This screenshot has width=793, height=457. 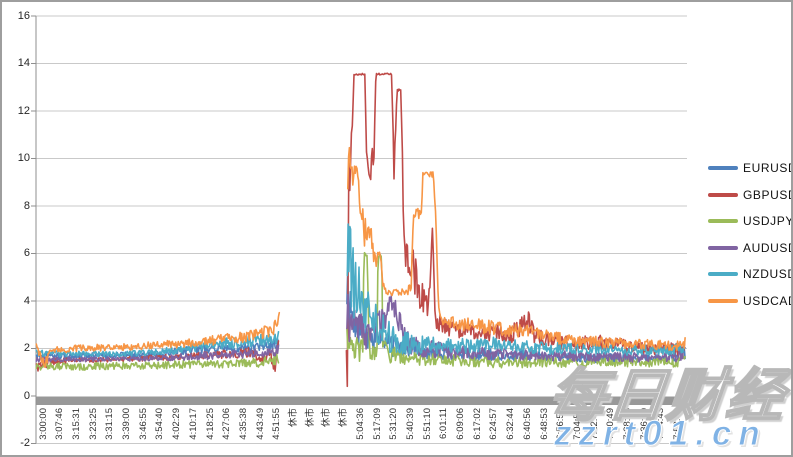 I want to click on y-tick-label: 14, so click(x=23, y=63).